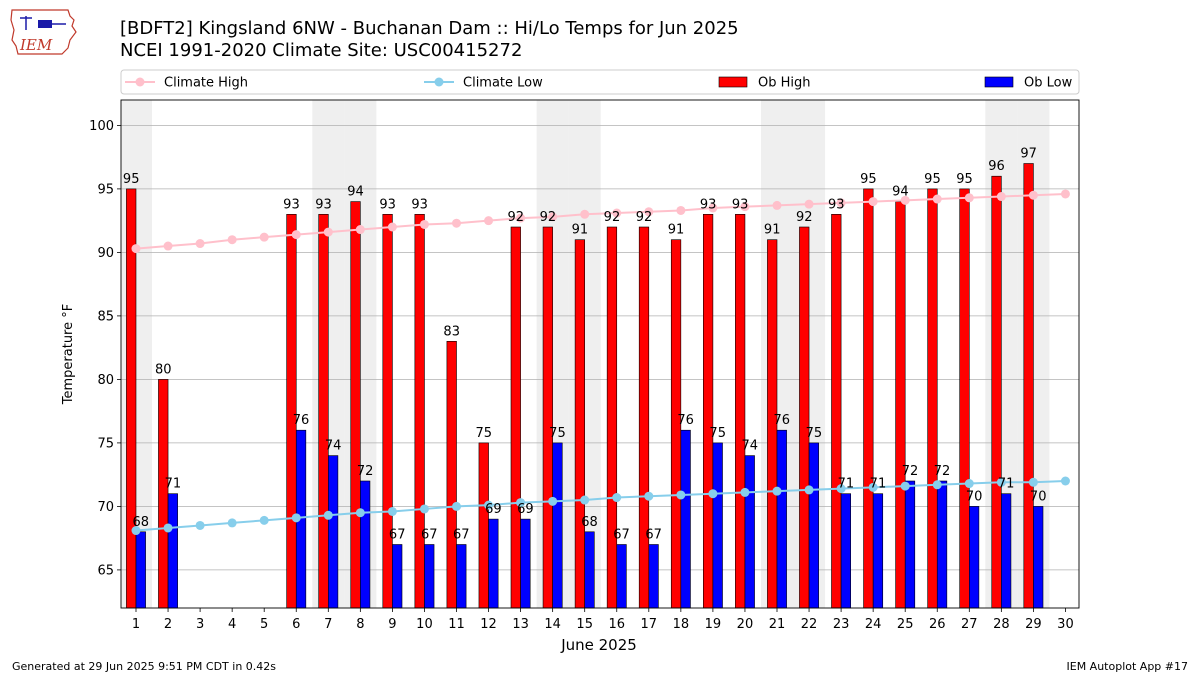 Image resolution: width=1200 pixels, height=675 pixels. I want to click on x-tick-label: 7, so click(328, 624).